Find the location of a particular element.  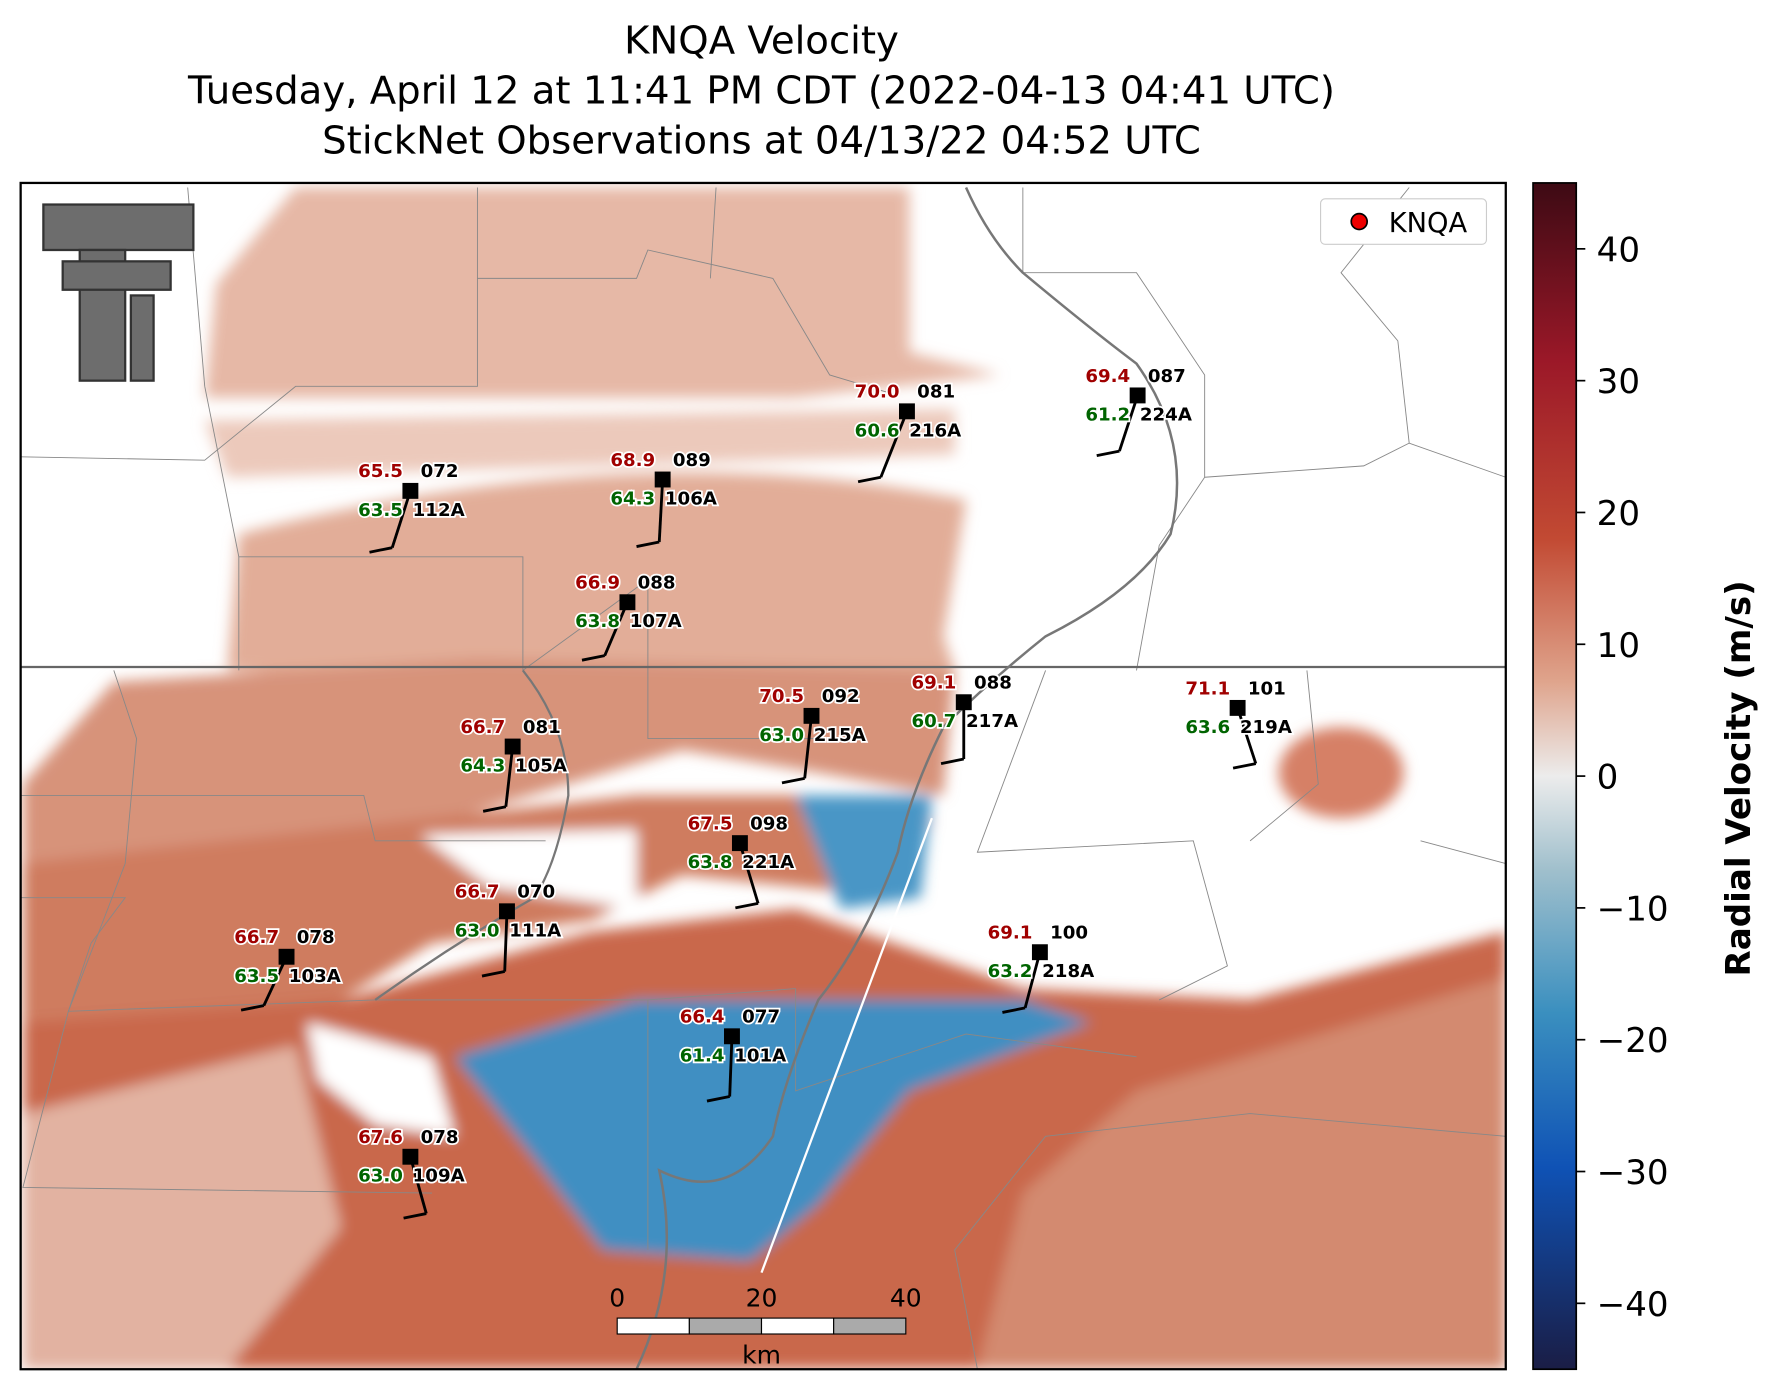

dewpoint: 63.6 is located at coordinates (1207, 727).